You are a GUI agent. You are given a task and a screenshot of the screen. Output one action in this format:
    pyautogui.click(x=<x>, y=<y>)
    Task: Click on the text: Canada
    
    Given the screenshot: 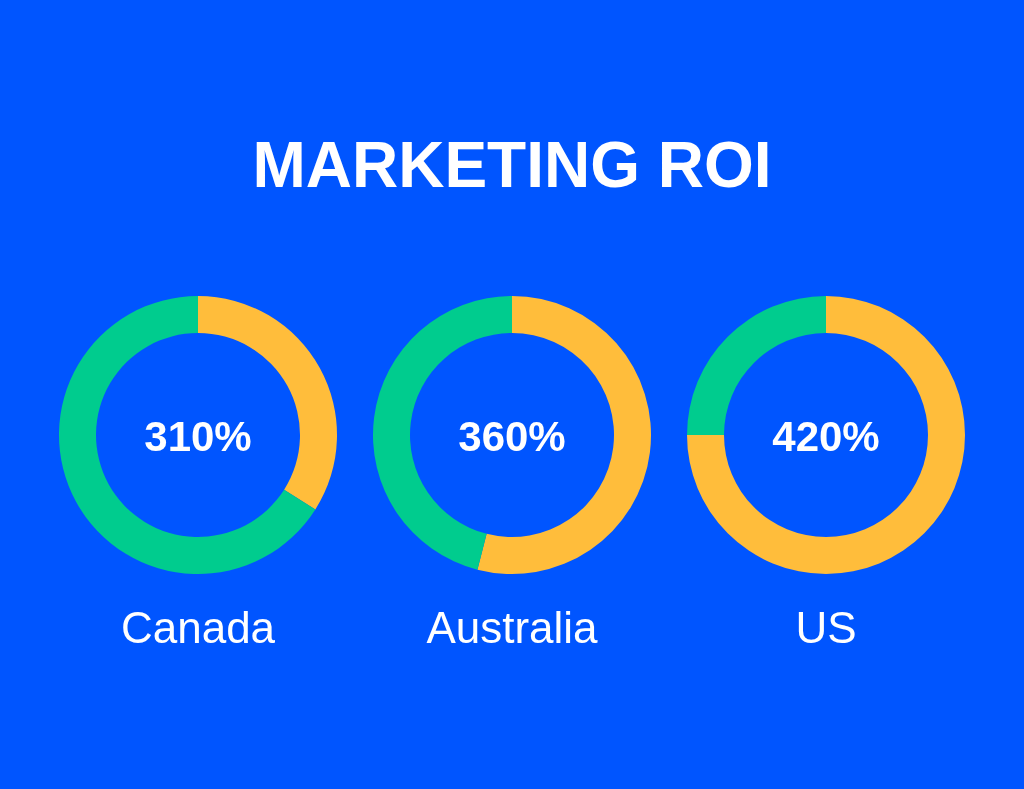 What is the action you would take?
    pyautogui.click(x=198, y=627)
    